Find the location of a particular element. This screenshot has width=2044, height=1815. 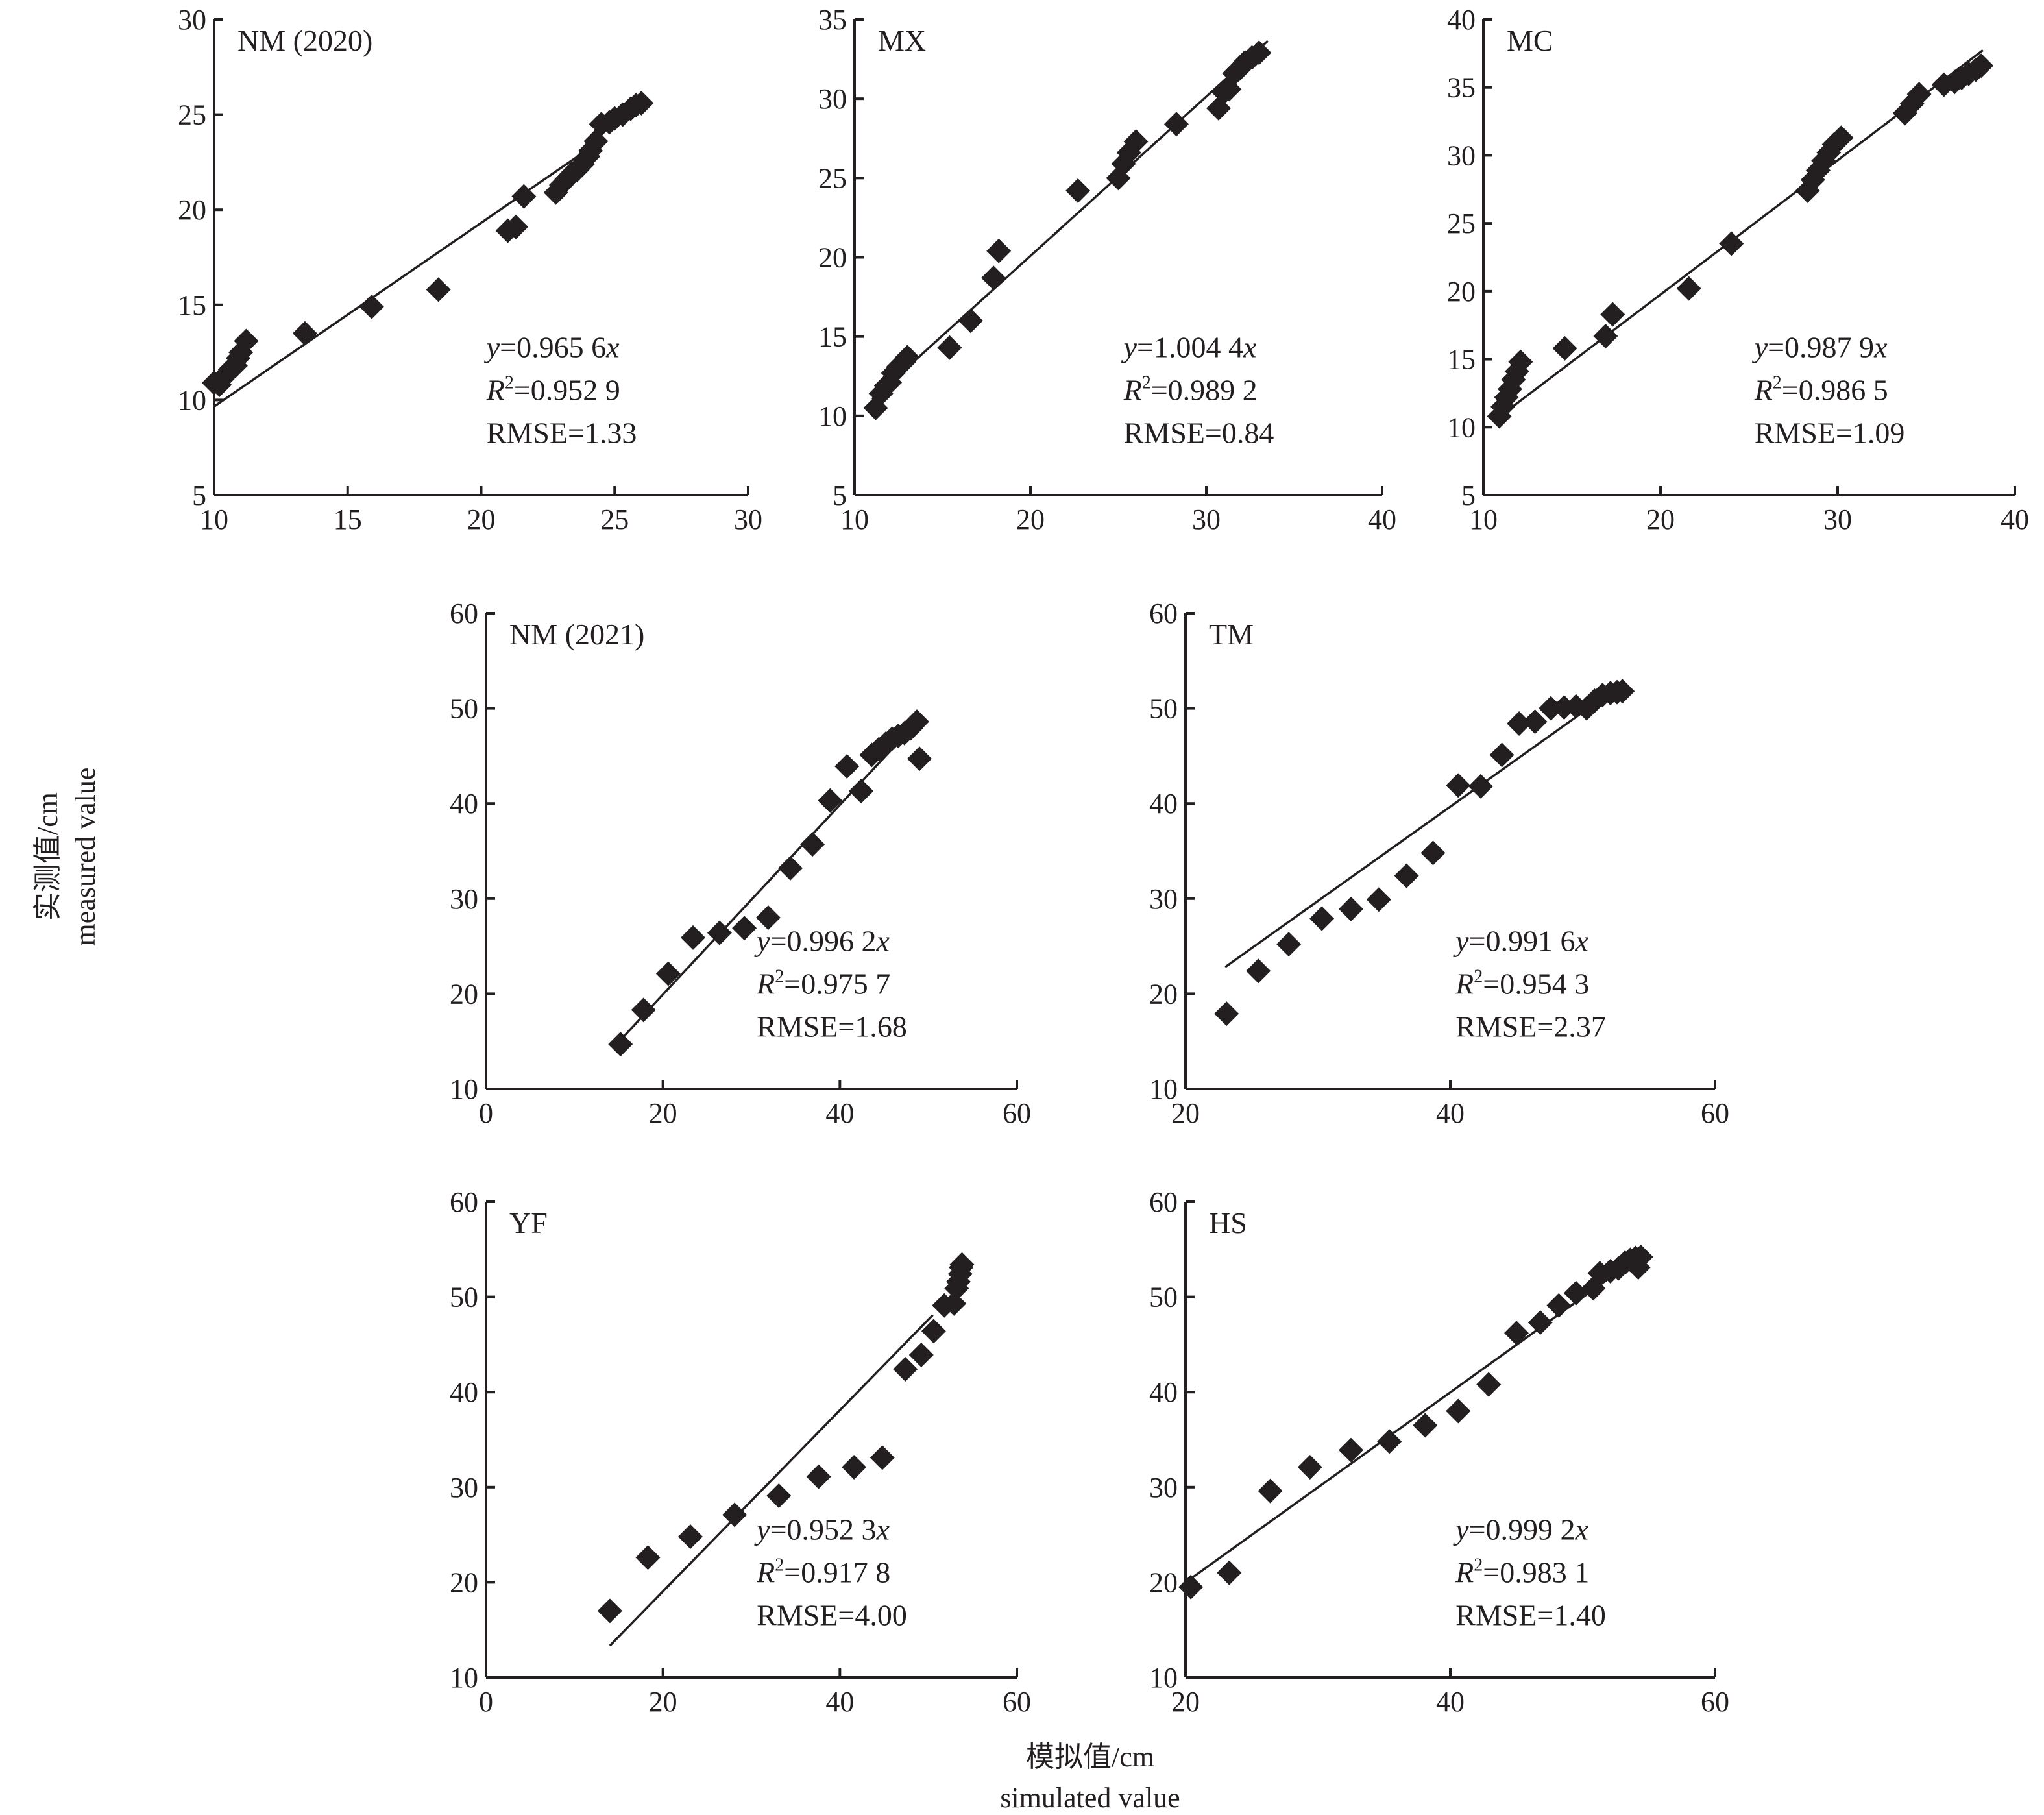

x-axis-label-cn: 模拟值/cm is located at coordinates (1090, 1757).